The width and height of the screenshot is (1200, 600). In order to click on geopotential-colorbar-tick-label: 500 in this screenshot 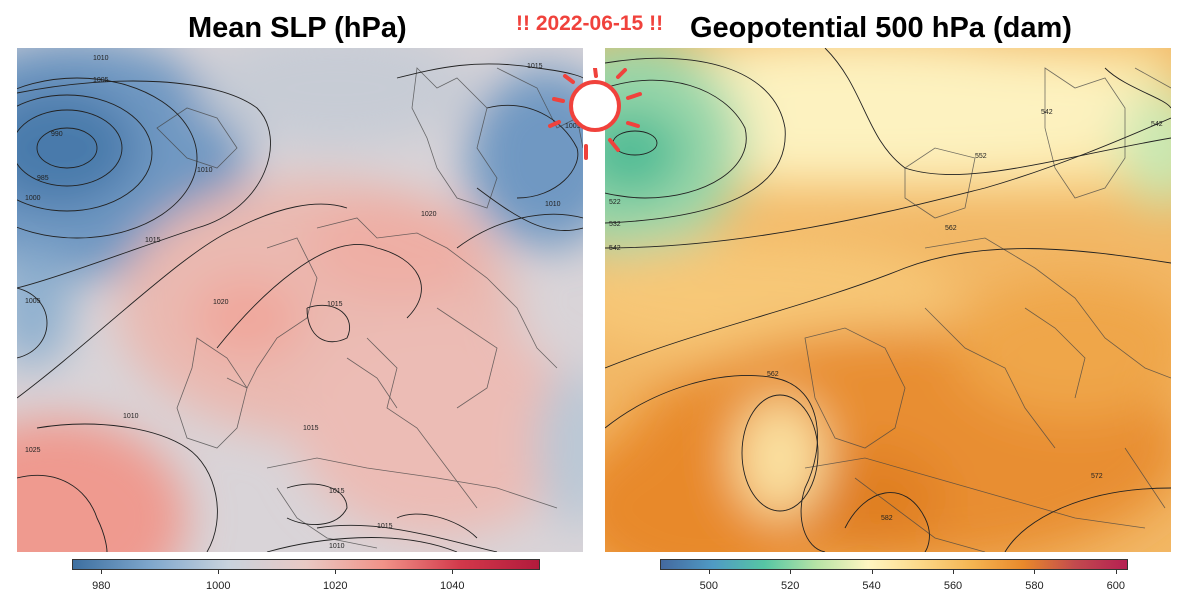, I will do `click(709, 586)`.